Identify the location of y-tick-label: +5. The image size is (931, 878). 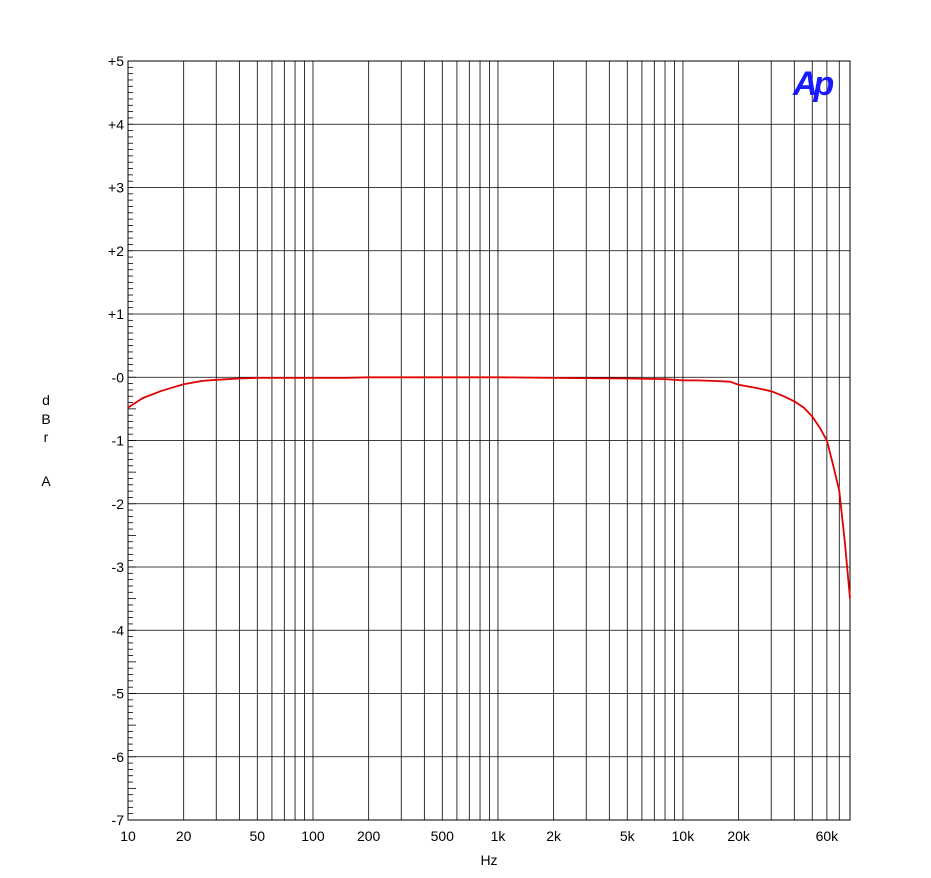
(116, 61).